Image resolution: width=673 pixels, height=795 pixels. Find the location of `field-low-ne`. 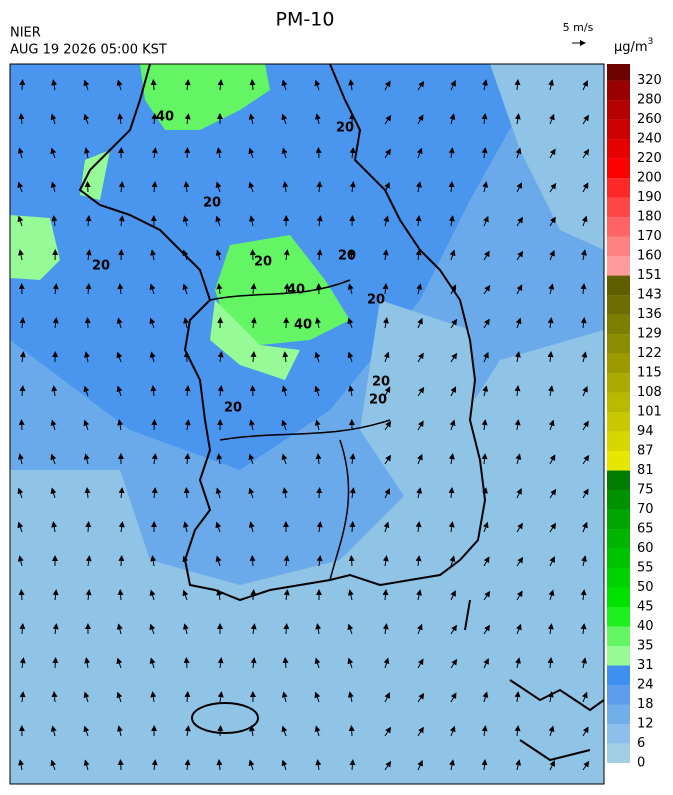

field-low-ne is located at coordinates (547, 157).